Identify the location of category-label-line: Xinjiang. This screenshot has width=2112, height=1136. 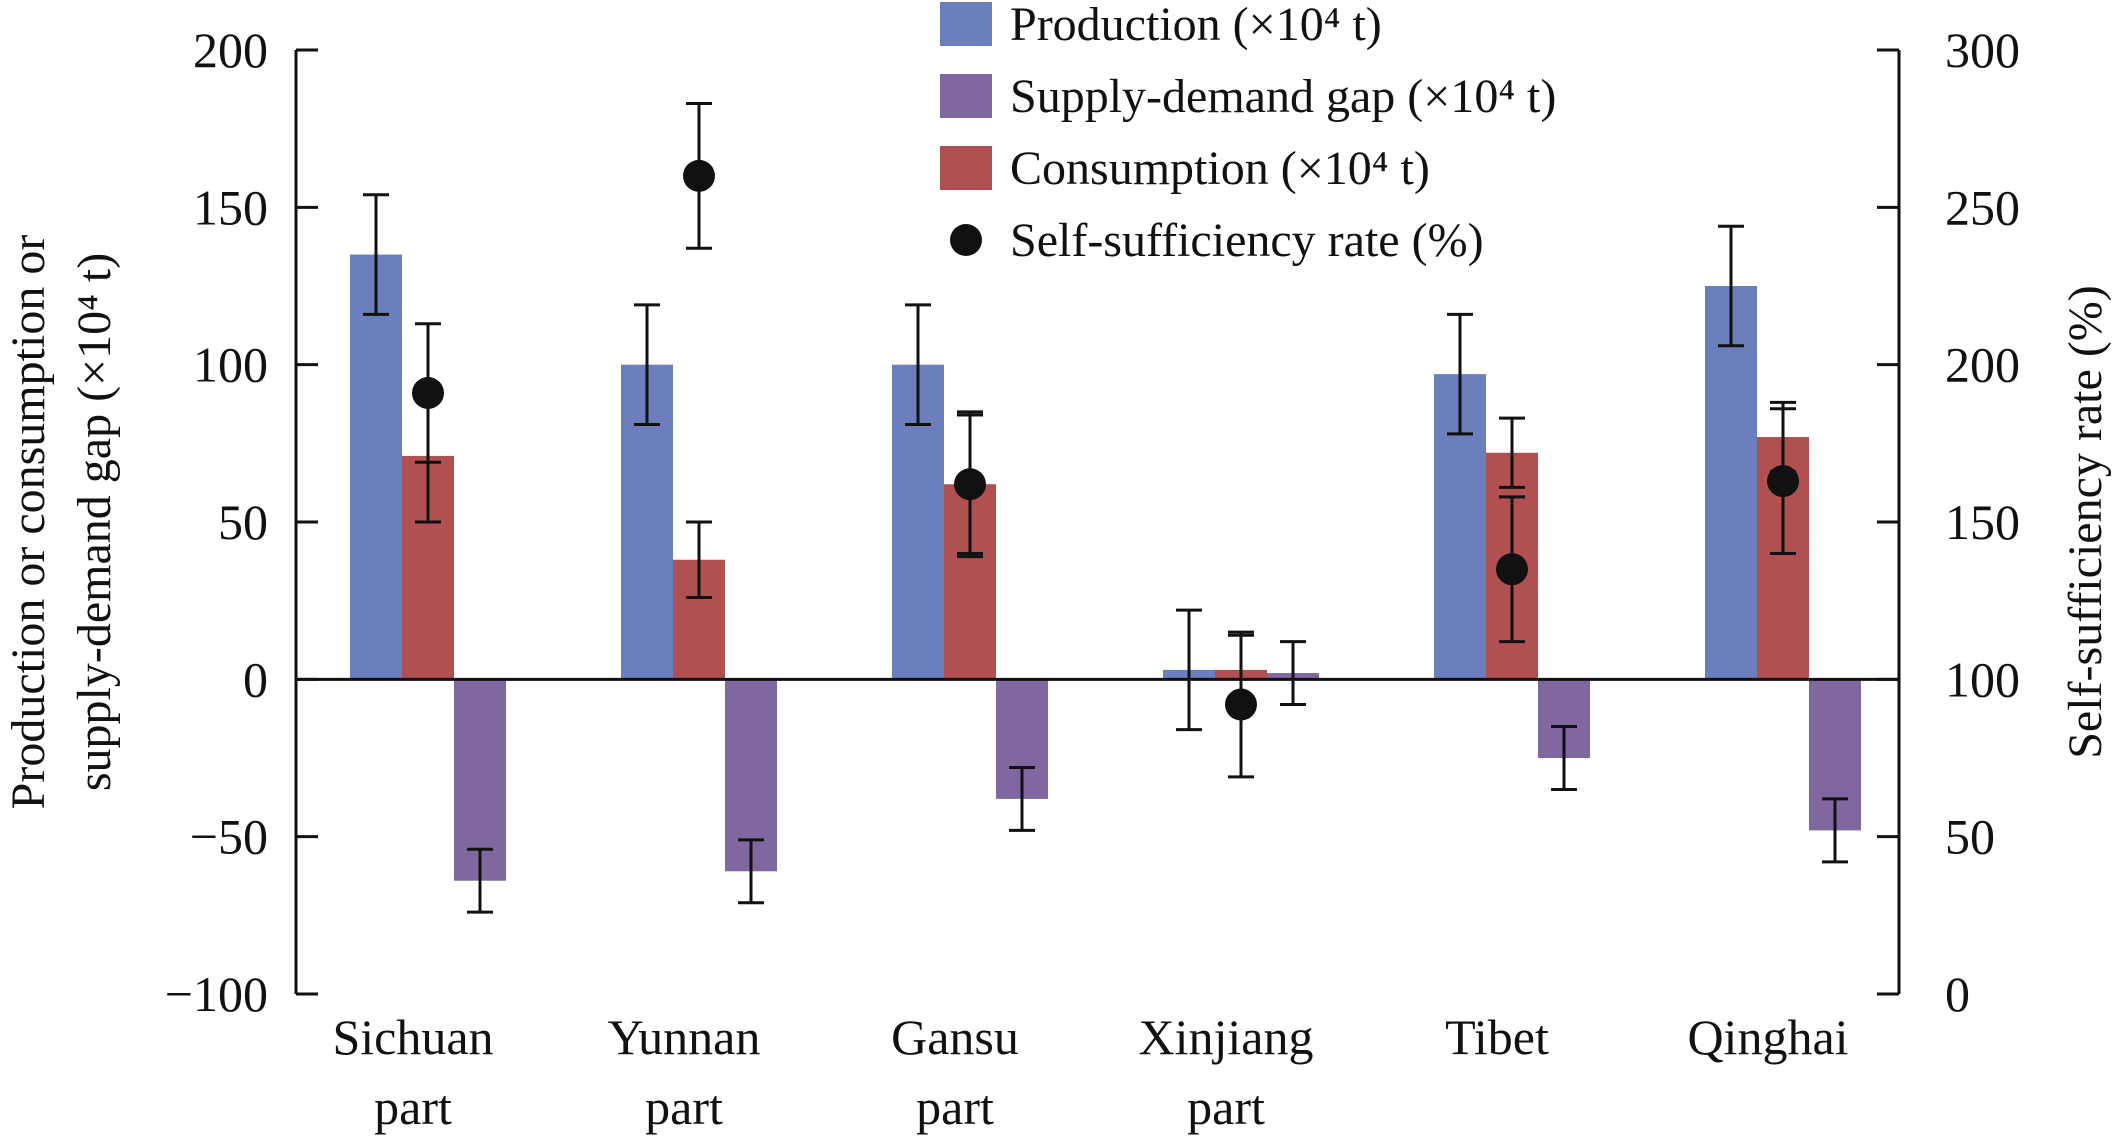
(1226, 1037).